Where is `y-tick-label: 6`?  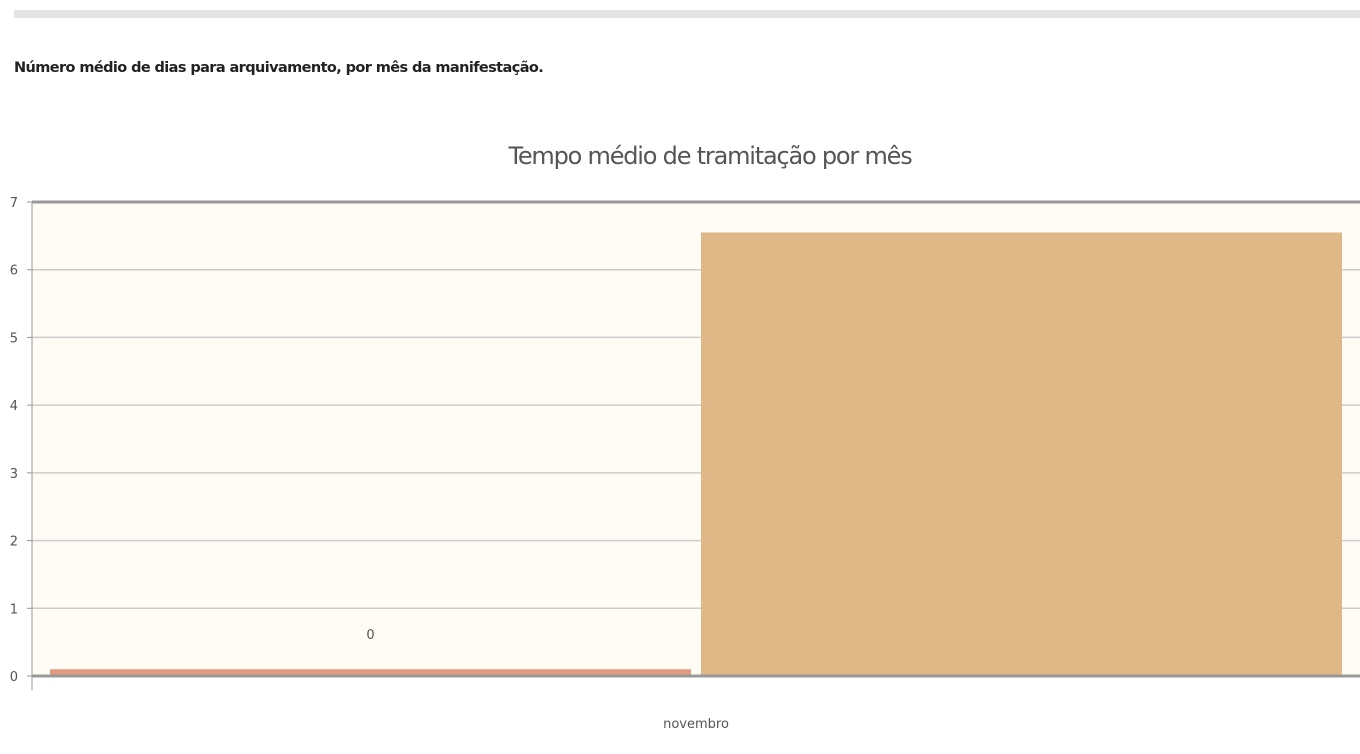 y-tick-label: 6 is located at coordinates (14, 271).